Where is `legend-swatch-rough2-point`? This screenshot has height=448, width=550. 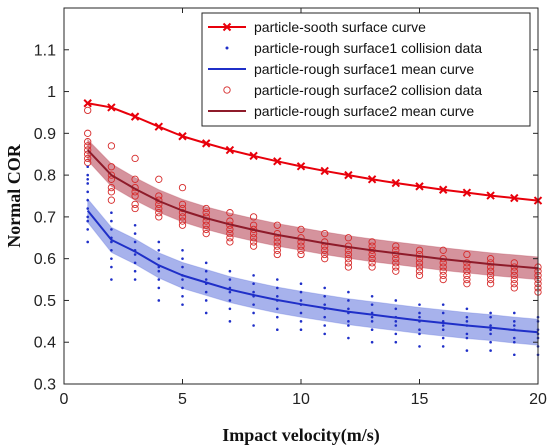
legend-swatch-rough2-point is located at coordinates (227, 90).